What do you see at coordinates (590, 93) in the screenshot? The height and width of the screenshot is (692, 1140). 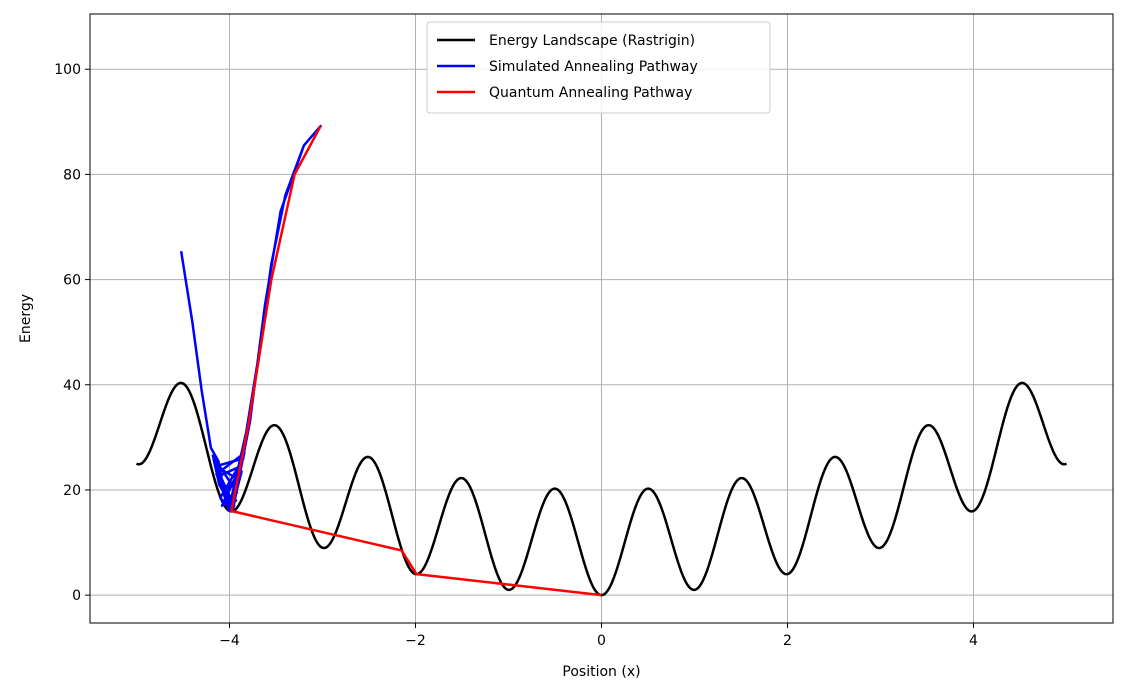 I see `legend-label: Quantum Annealing Pathway` at bounding box center [590, 93].